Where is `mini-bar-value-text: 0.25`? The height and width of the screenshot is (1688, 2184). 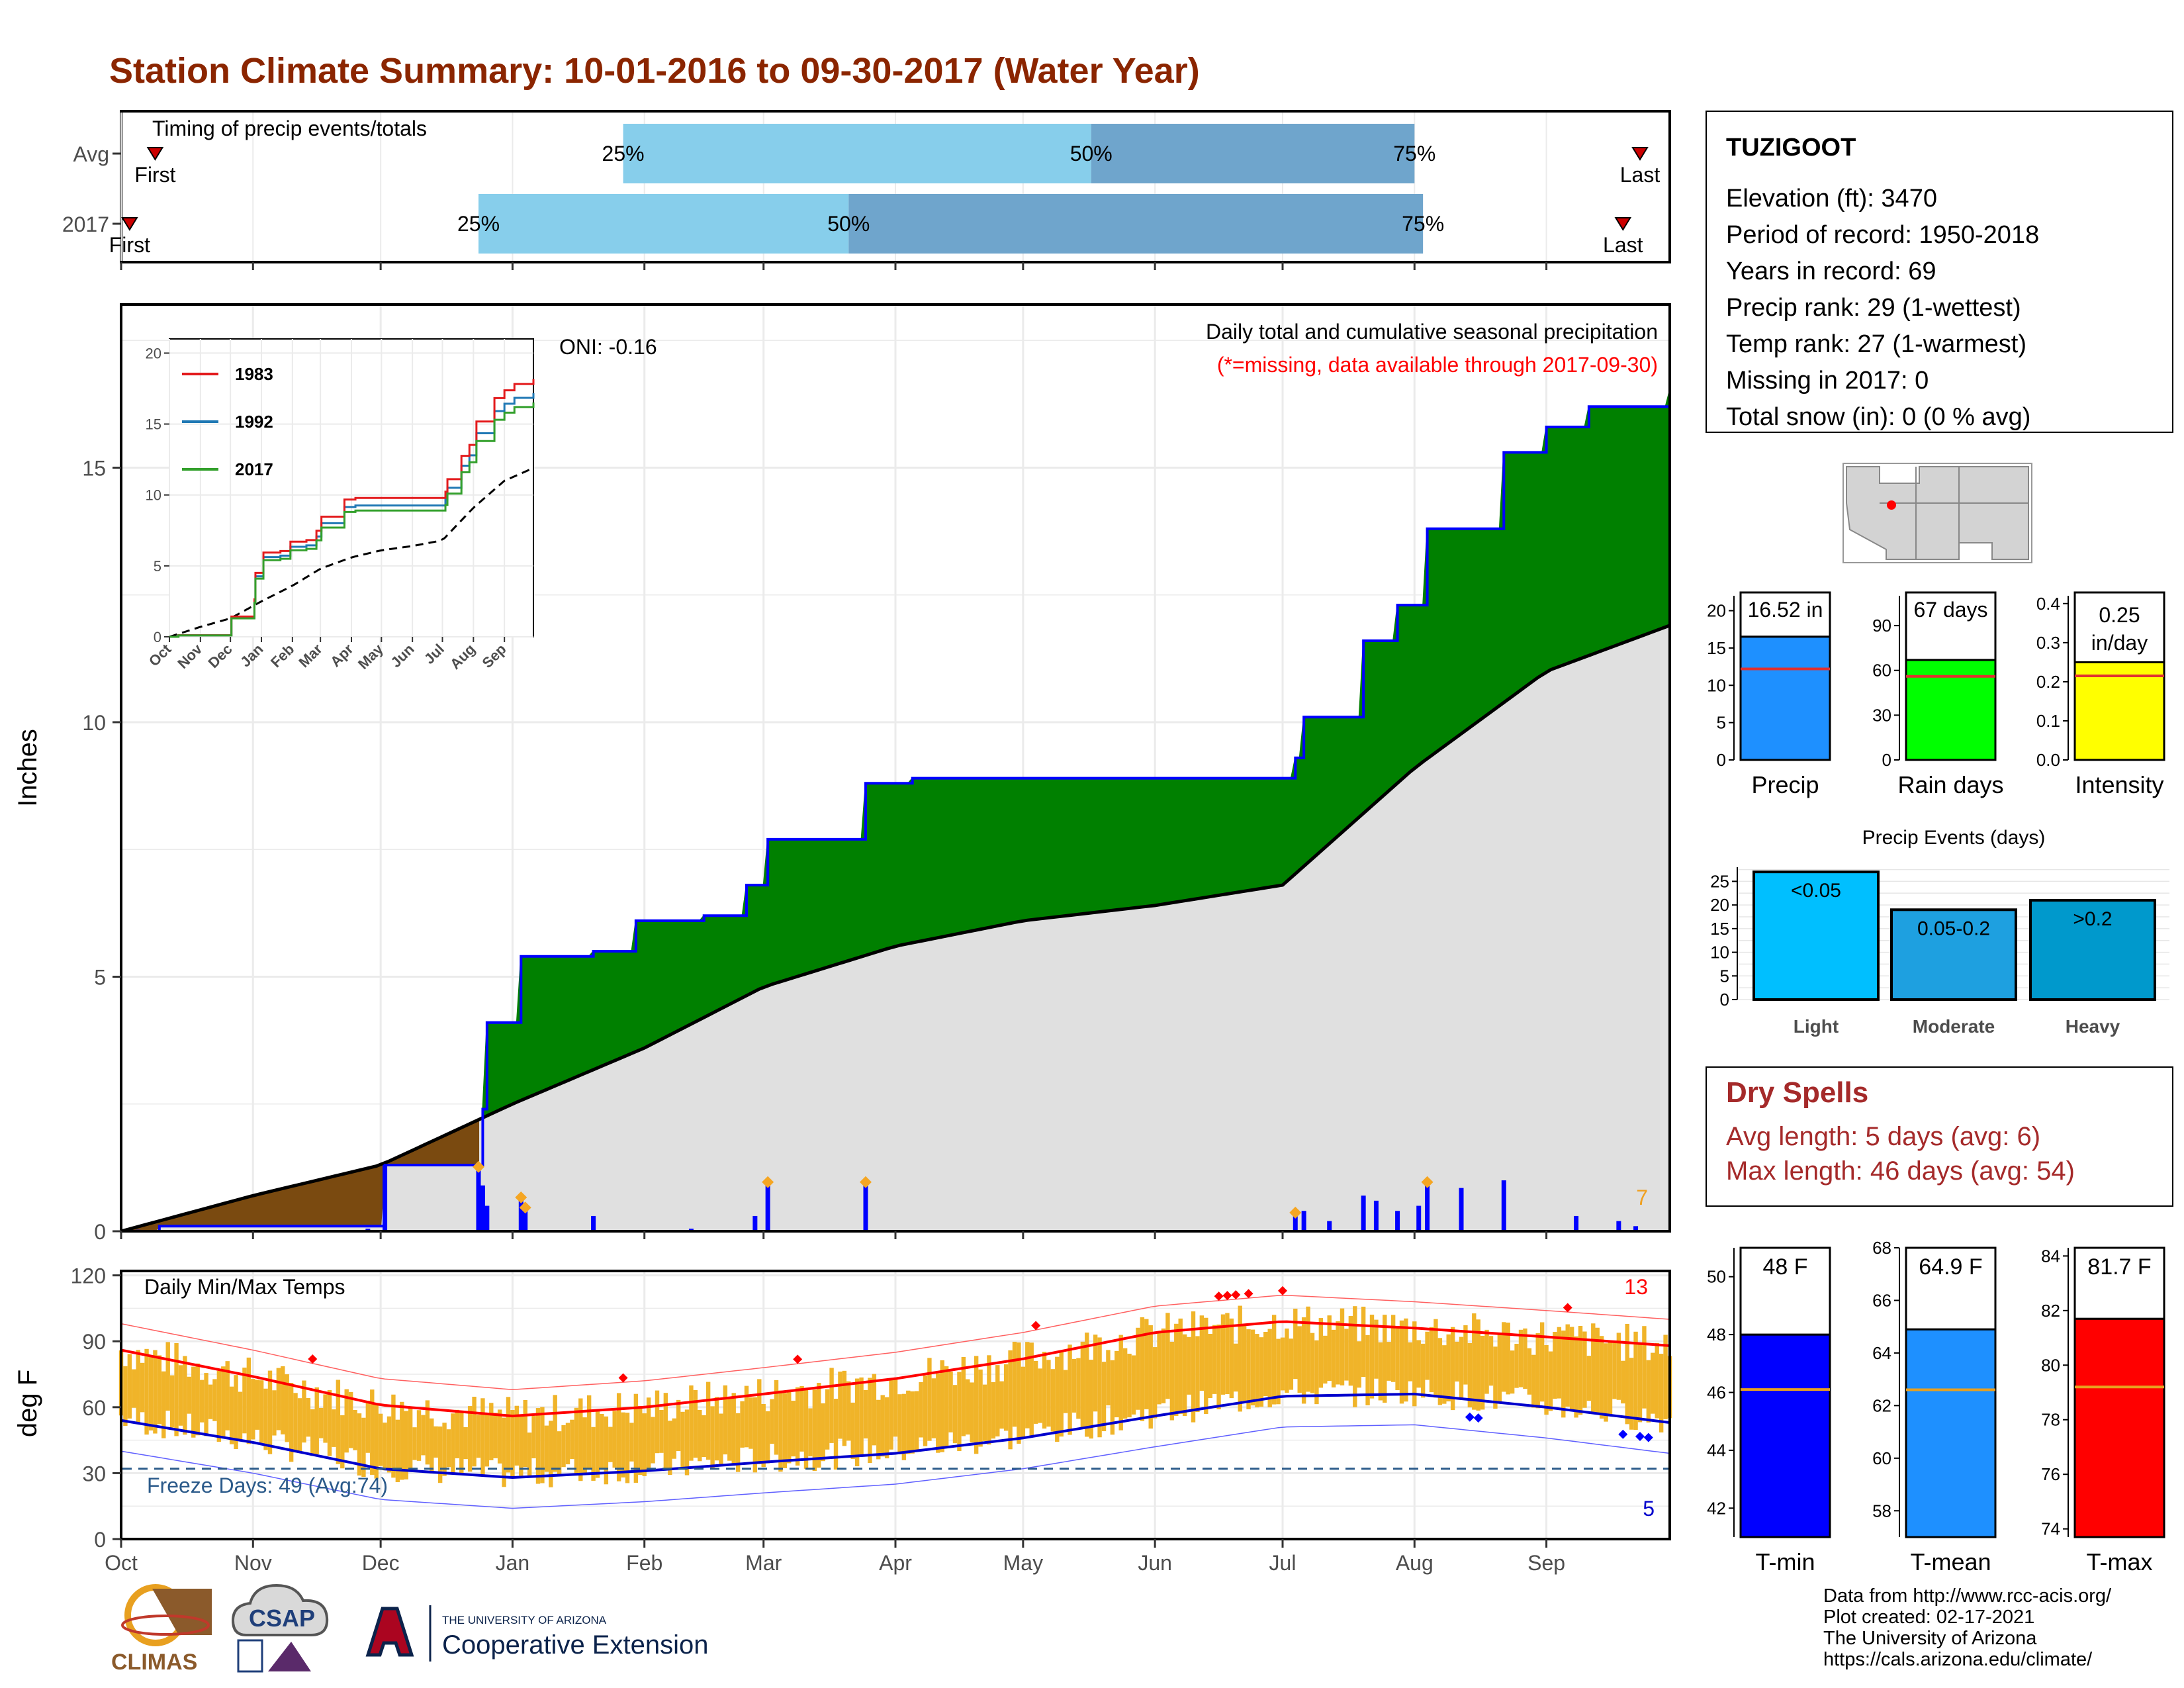
mini-bar-value-text: 0.25 is located at coordinates (2119, 615).